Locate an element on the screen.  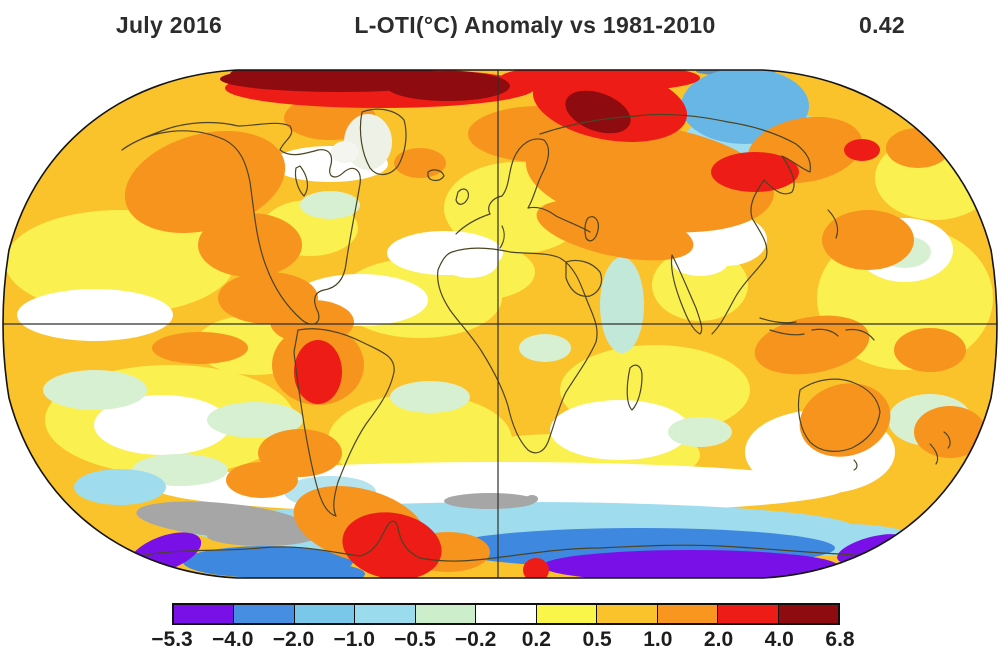
colorbar-tick-label: 0.2 is located at coordinates (536, 639).